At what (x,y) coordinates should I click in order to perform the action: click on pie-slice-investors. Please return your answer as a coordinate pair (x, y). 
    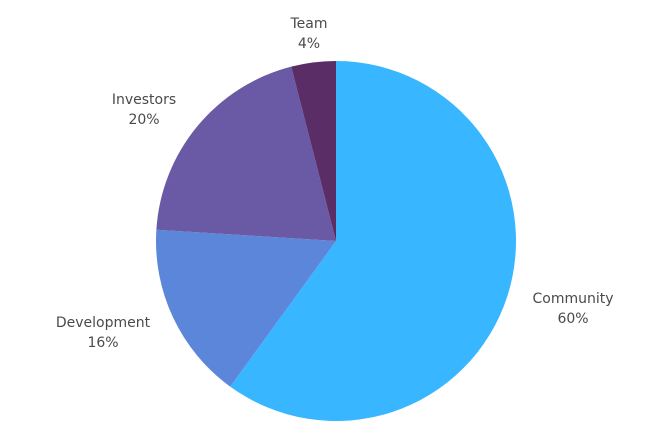
    Looking at the image, I should click on (246, 153).